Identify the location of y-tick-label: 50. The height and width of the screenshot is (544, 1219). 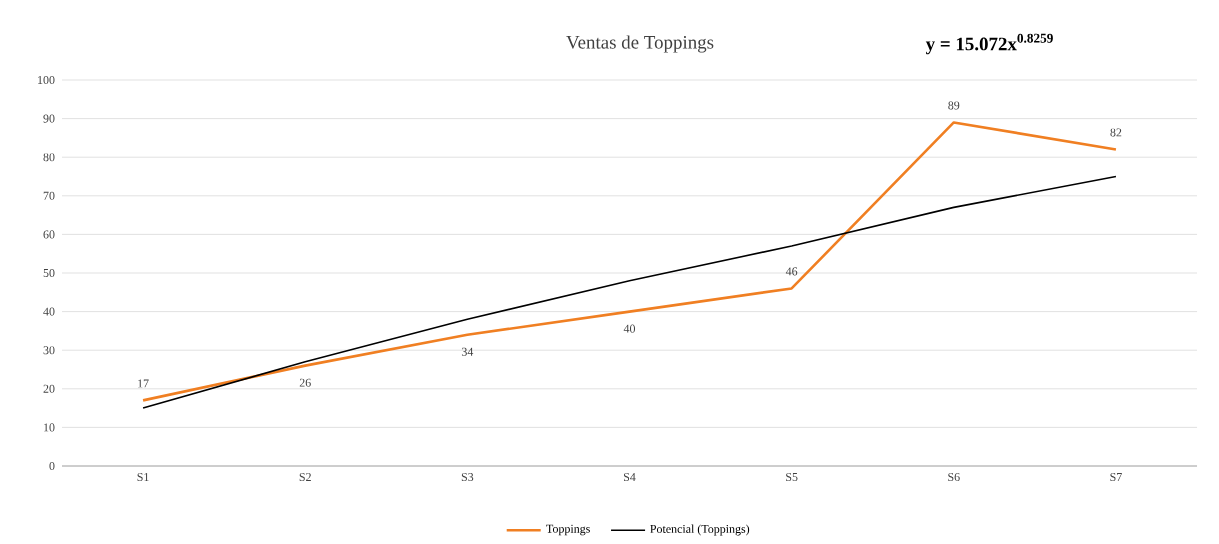
(49, 273).